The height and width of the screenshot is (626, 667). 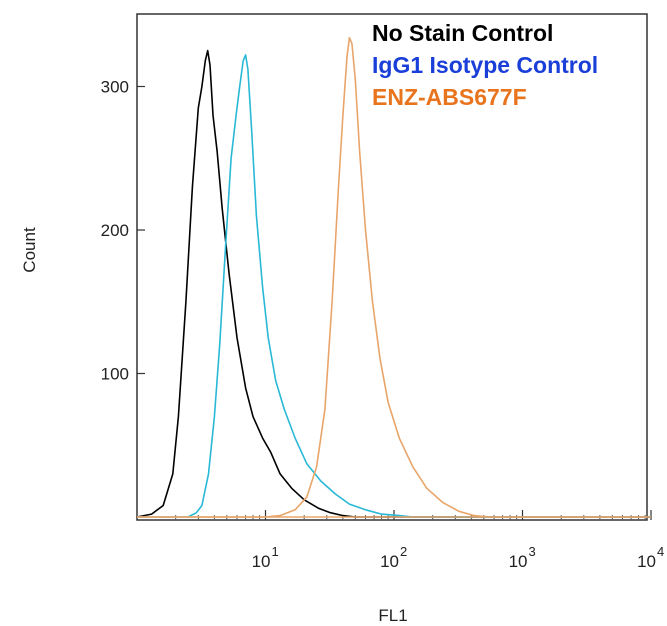 What do you see at coordinates (449, 97) in the screenshot?
I see `legend-entry: ENZ-ABS677F` at bounding box center [449, 97].